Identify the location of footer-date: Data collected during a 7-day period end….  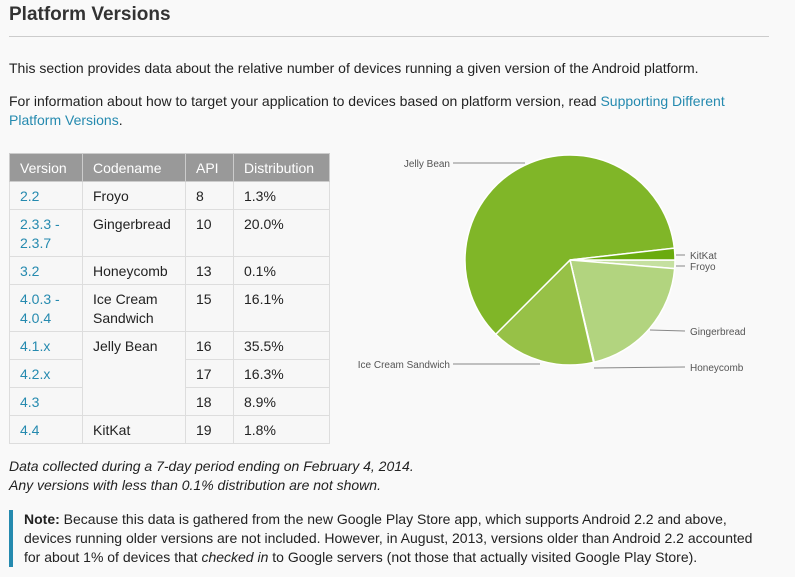
(211, 466).